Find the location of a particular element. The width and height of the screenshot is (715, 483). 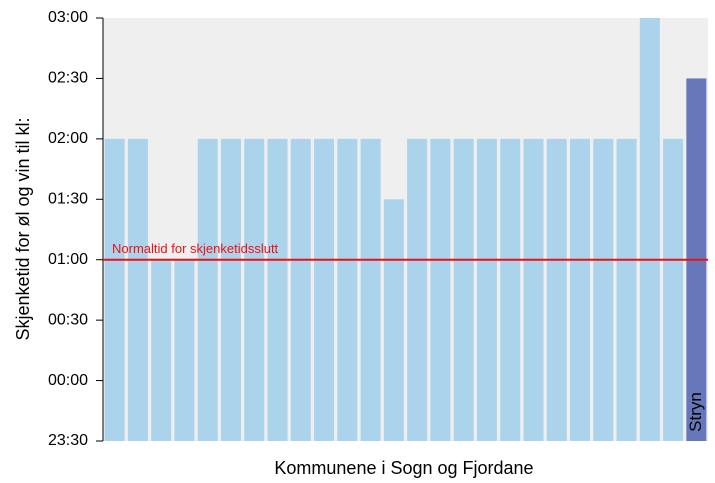

y-tick-label: 23:30 is located at coordinates (68, 440).